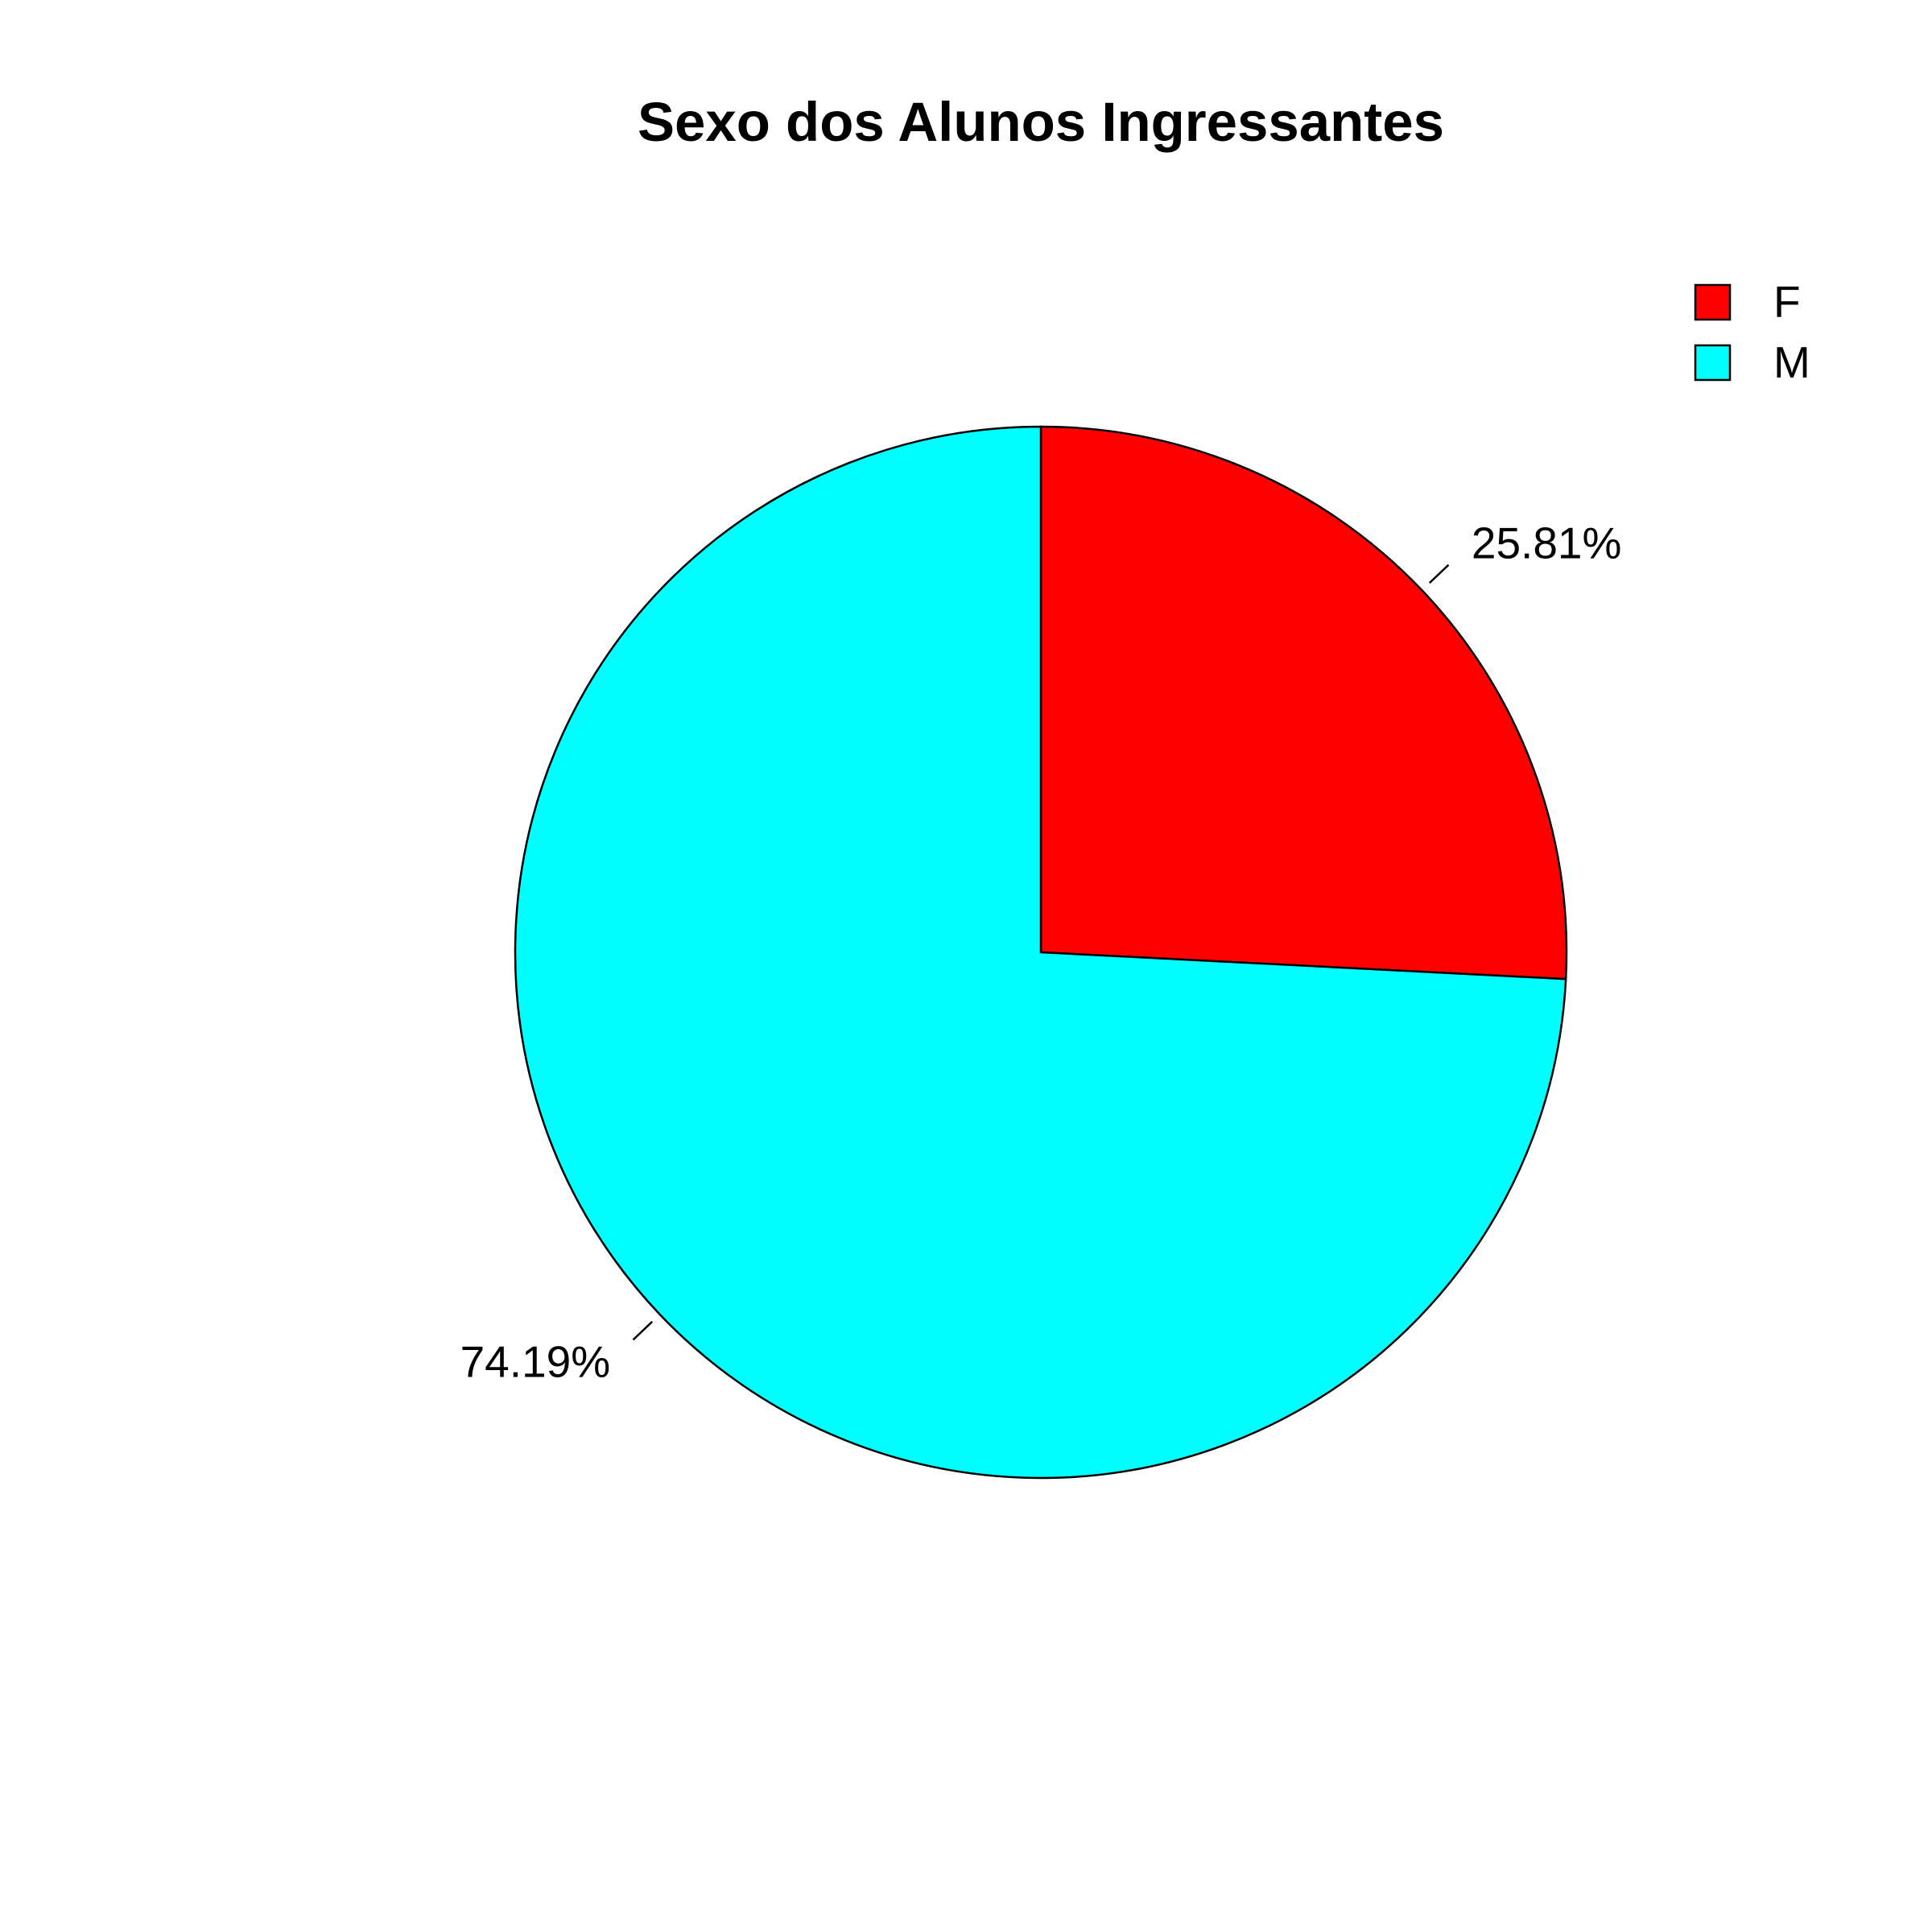  I want to click on legend-label-f: F, so click(1787, 302).